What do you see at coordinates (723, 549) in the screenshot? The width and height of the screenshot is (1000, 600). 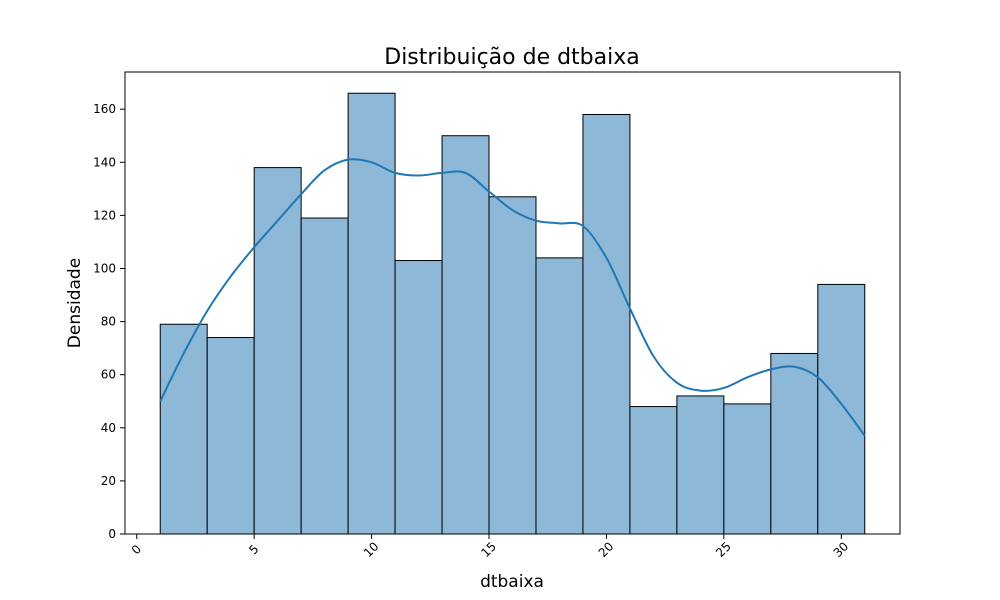 I see `x-tick-label: 25` at bounding box center [723, 549].